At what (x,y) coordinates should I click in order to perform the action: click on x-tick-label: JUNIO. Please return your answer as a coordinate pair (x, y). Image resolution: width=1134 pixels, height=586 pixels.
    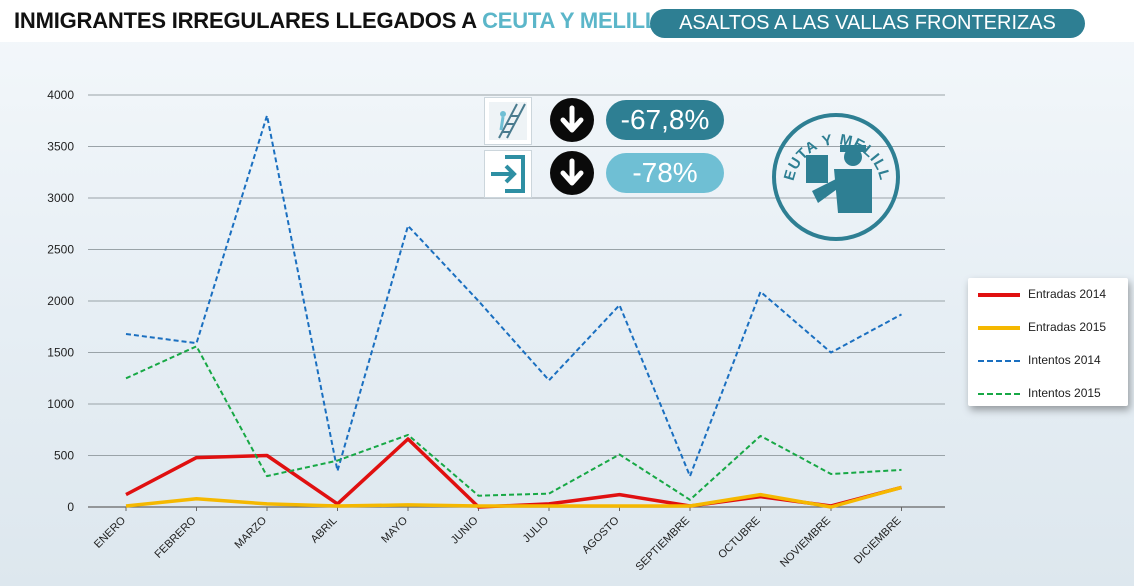
    Looking at the image, I should click on (465, 530).